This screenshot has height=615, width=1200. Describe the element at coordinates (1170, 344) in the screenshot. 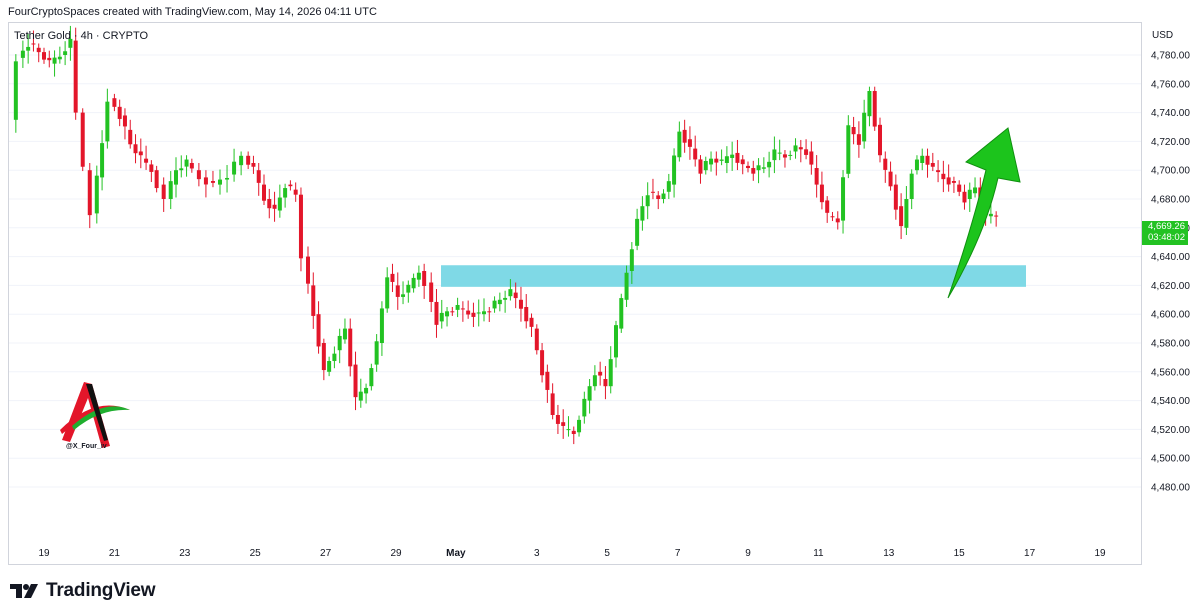

I see `y-tick-label: 4,580.00` at that location.